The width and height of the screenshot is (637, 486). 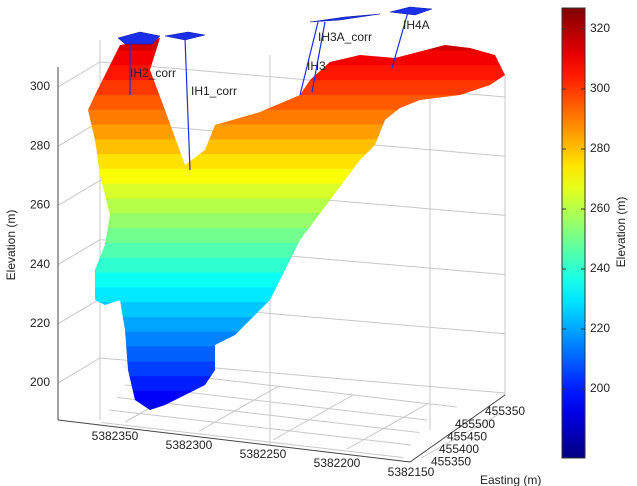 What do you see at coordinates (11, 245) in the screenshot?
I see `z-axis-label: Elevation (m)` at bounding box center [11, 245].